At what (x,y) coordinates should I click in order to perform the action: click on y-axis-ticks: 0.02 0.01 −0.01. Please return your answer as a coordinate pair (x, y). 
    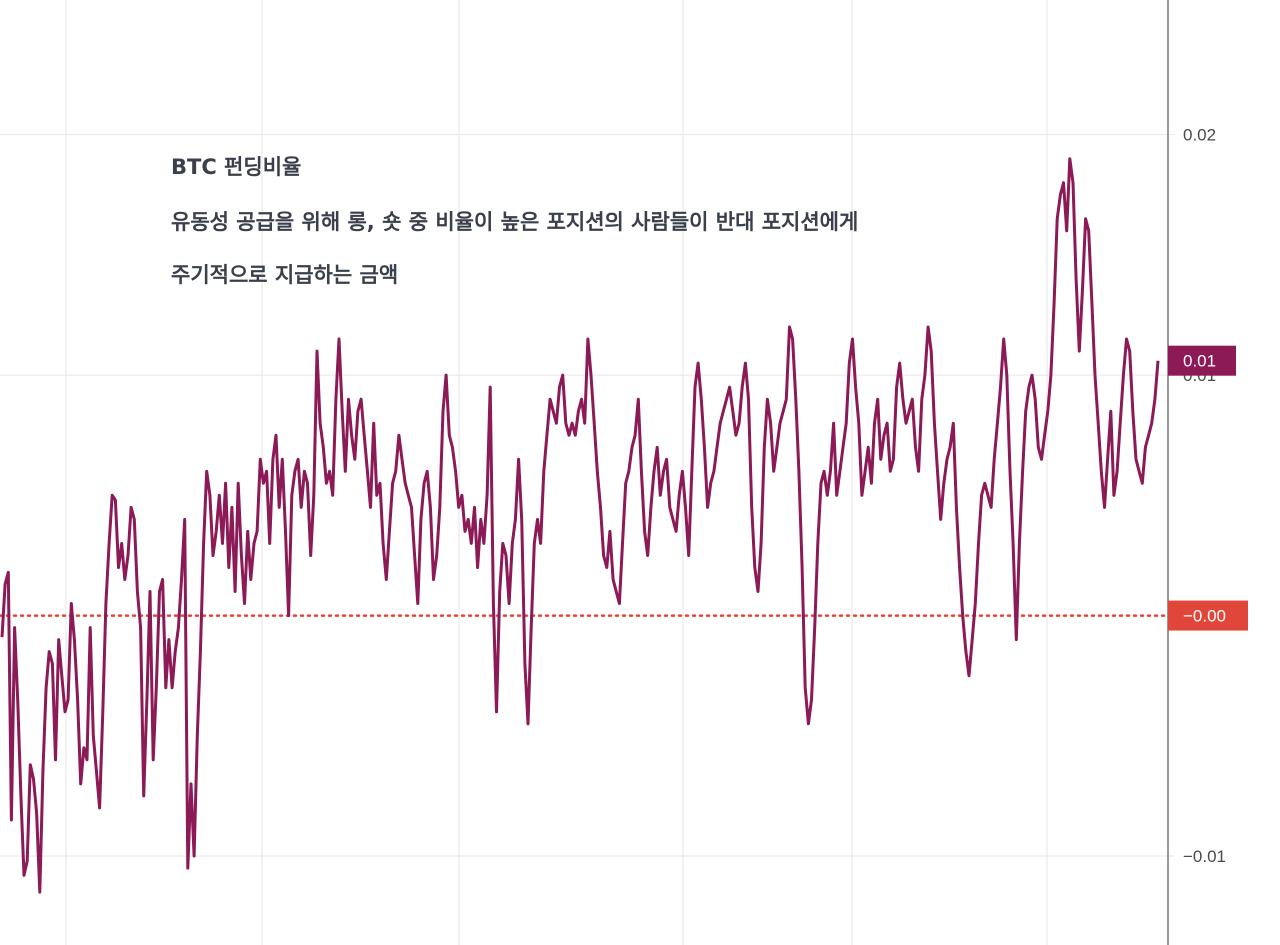
    Looking at the image, I should click on (1204, 496).